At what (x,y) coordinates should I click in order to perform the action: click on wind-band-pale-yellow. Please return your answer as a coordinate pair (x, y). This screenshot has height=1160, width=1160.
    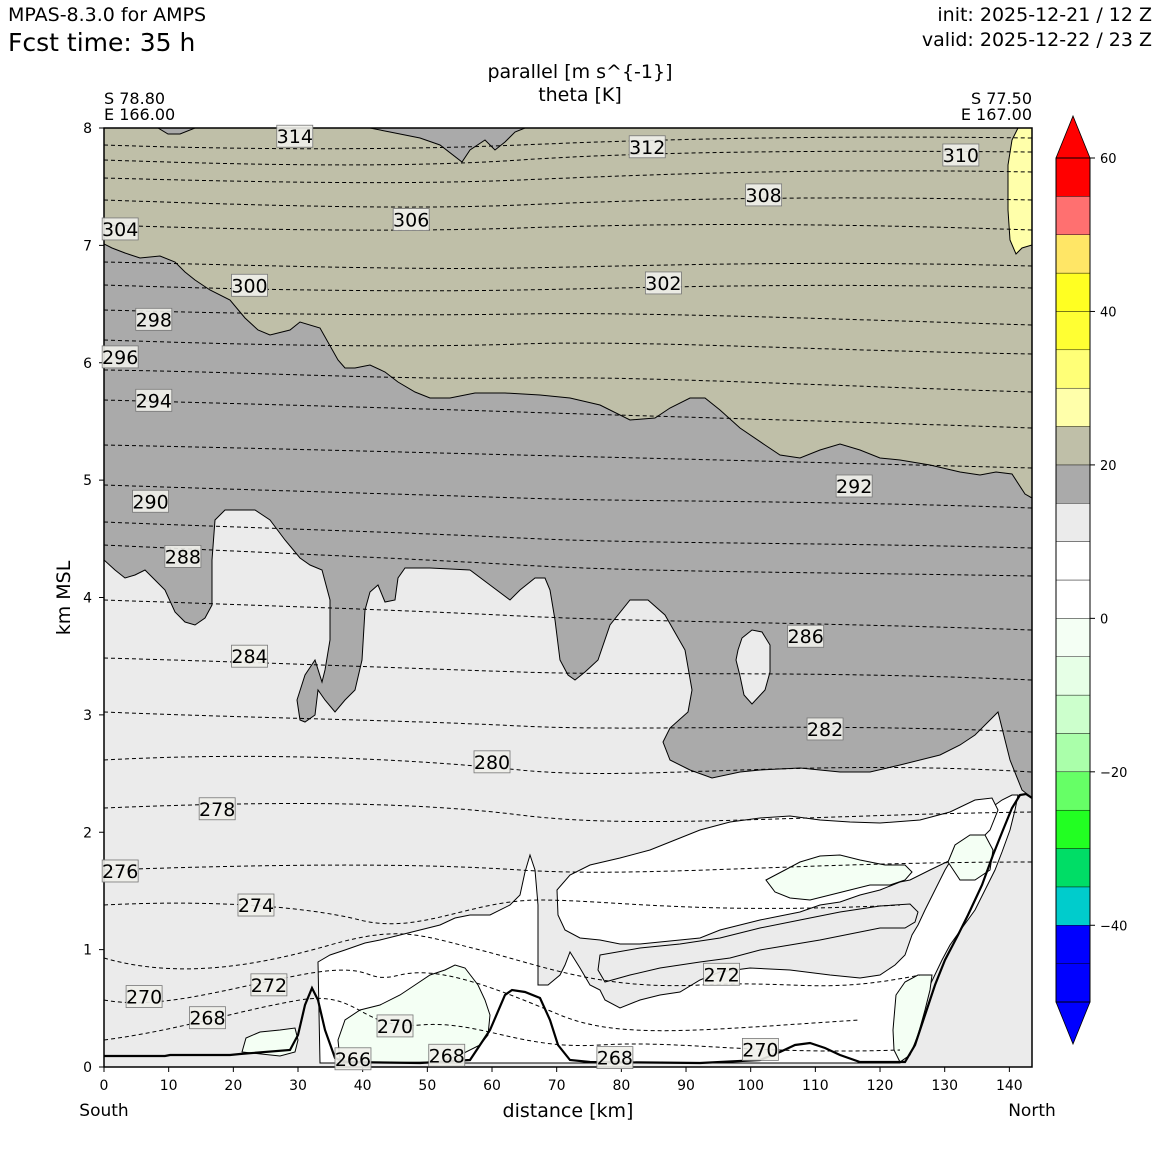
    Looking at the image, I should click on (1019, 191).